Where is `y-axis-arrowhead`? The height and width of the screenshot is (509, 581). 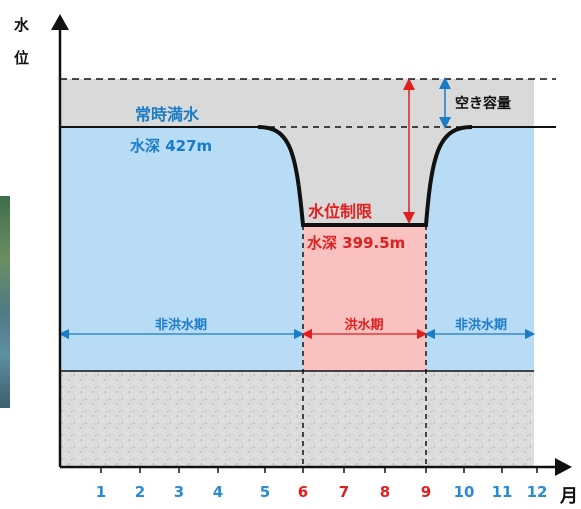
y-axis-arrowhead is located at coordinates (60, 22).